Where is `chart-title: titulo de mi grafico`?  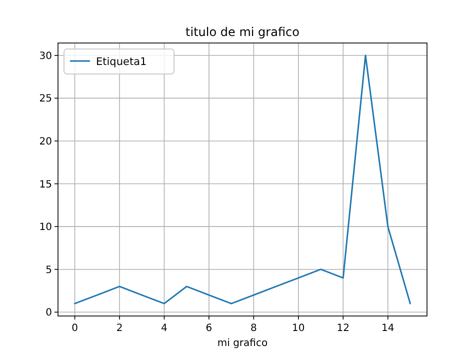
chart-title: titulo de mi grafico is located at coordinates (243, 32).